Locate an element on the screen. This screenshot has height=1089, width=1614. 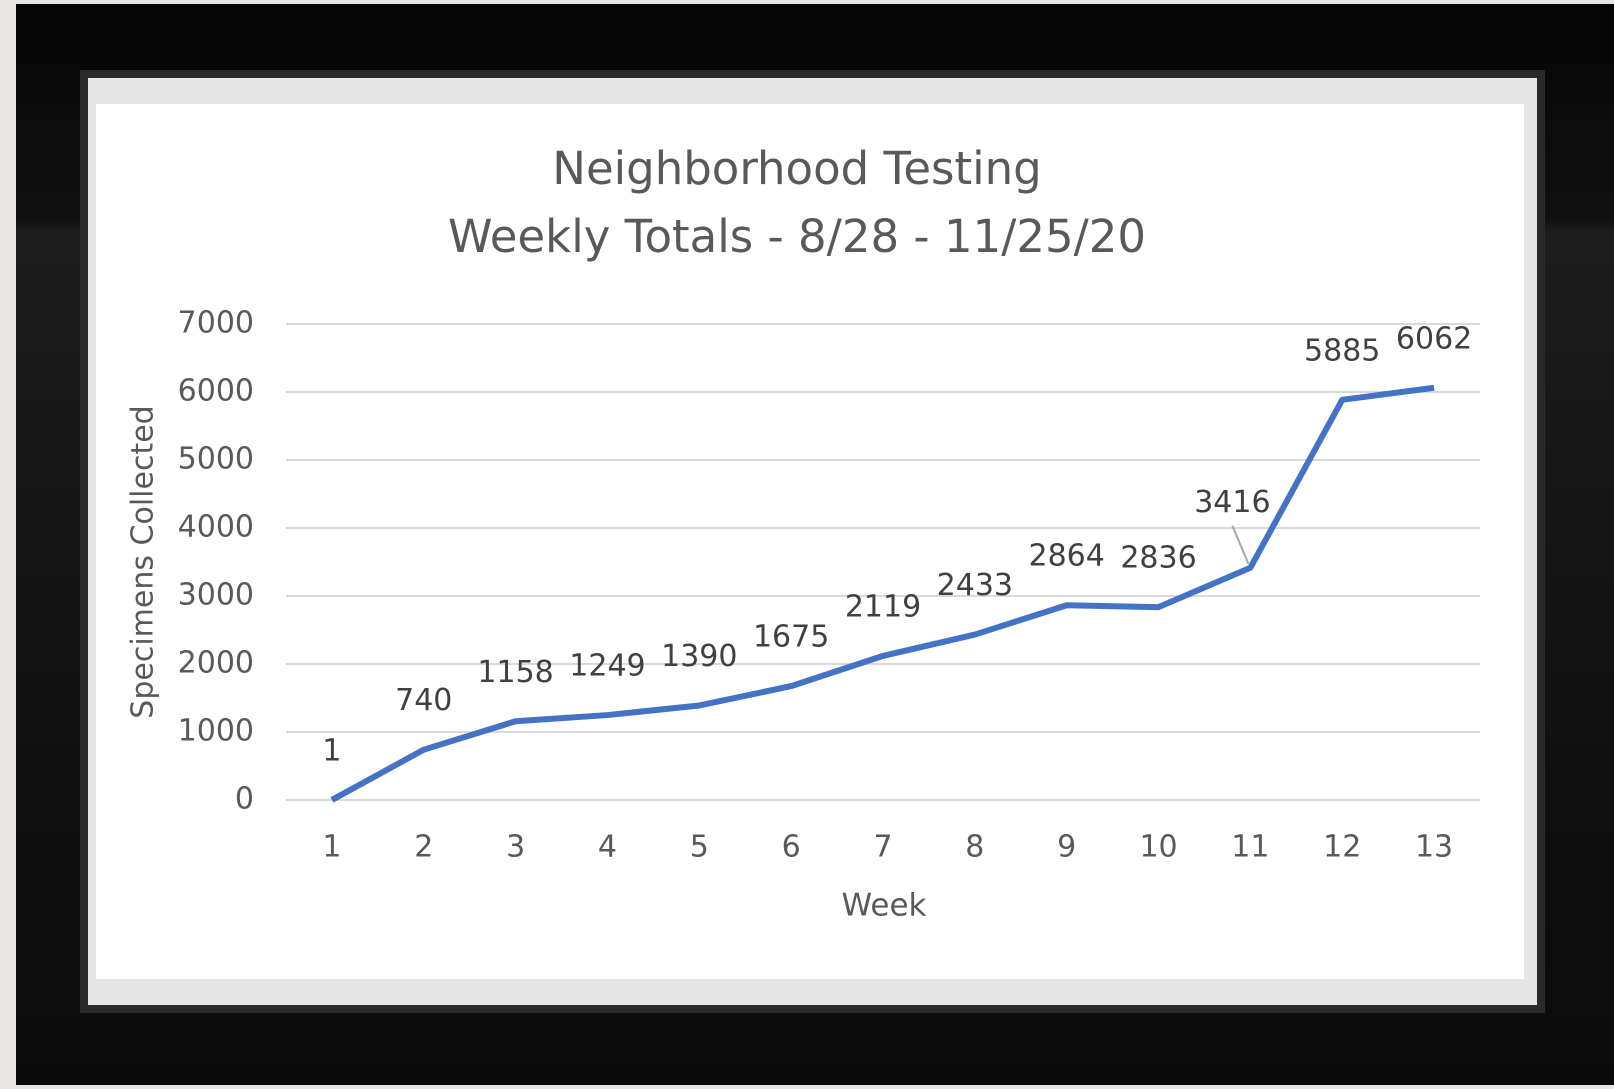
y-tick-label: 5000 is located at coordinates (216, 459).